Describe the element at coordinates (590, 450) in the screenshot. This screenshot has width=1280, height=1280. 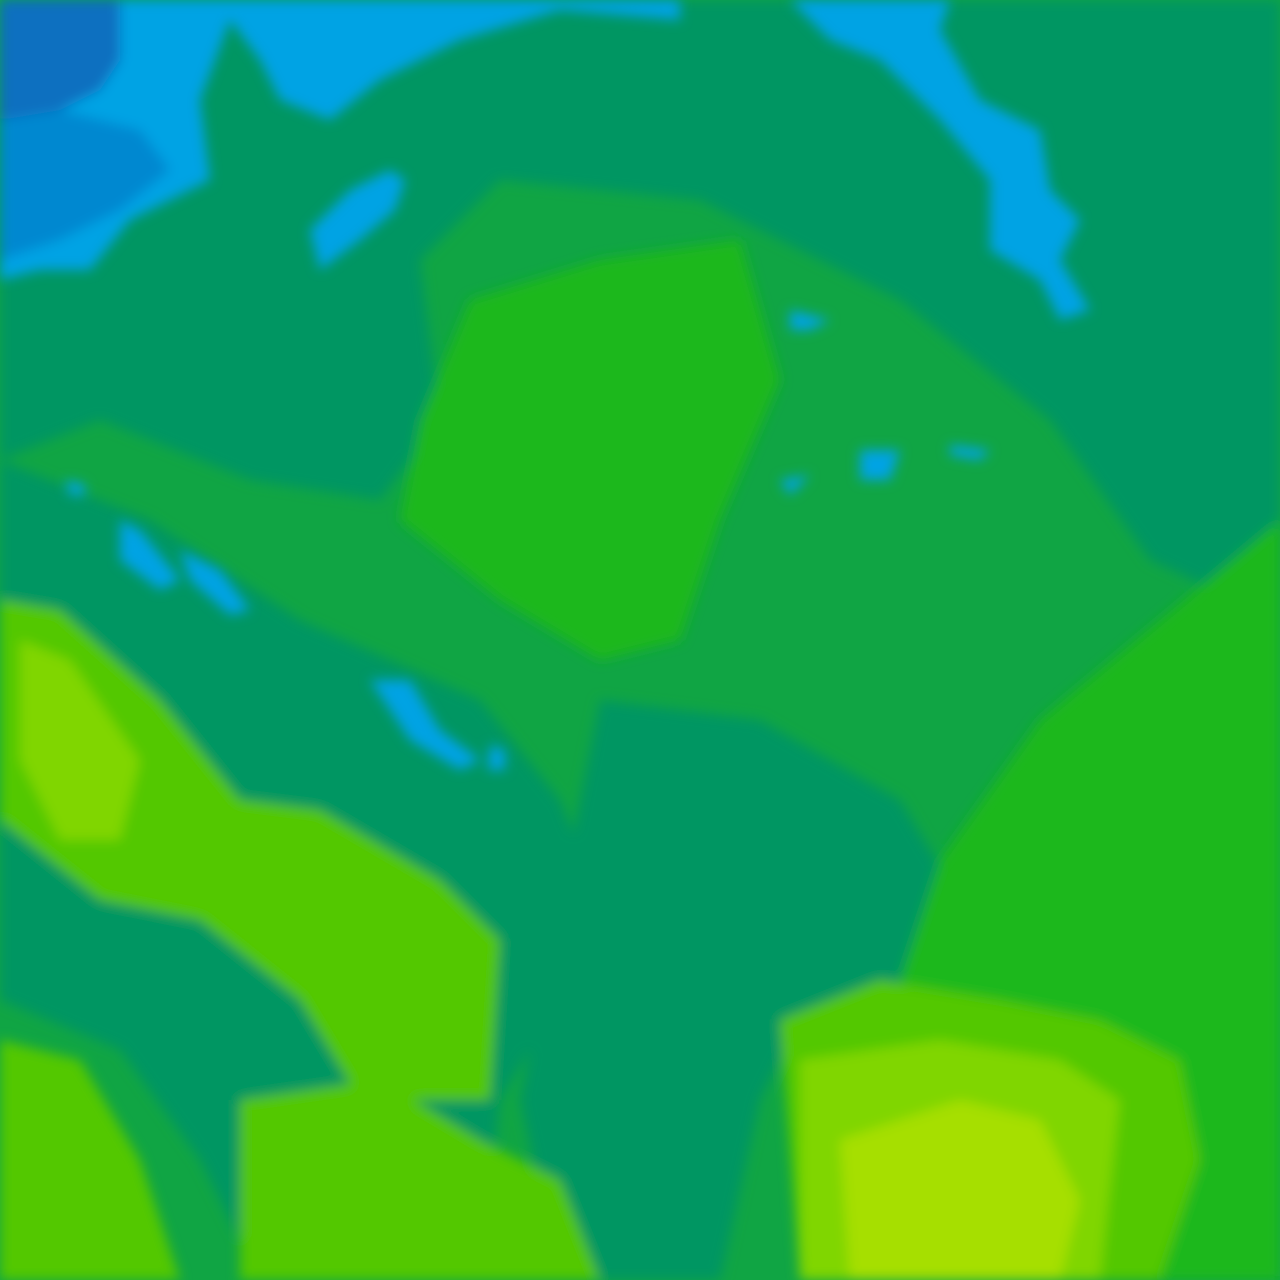
I see `bright-green-region-center` at that location.